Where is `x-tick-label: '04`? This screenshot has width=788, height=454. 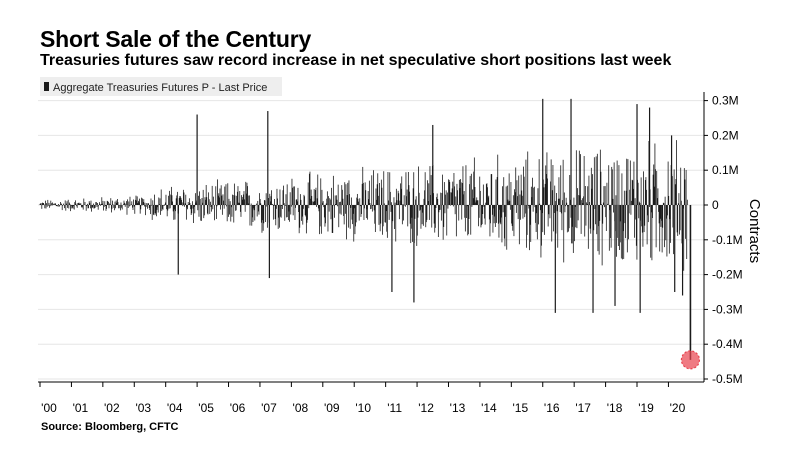 x-tick-label: '04 is located at coordinates (175, 408).